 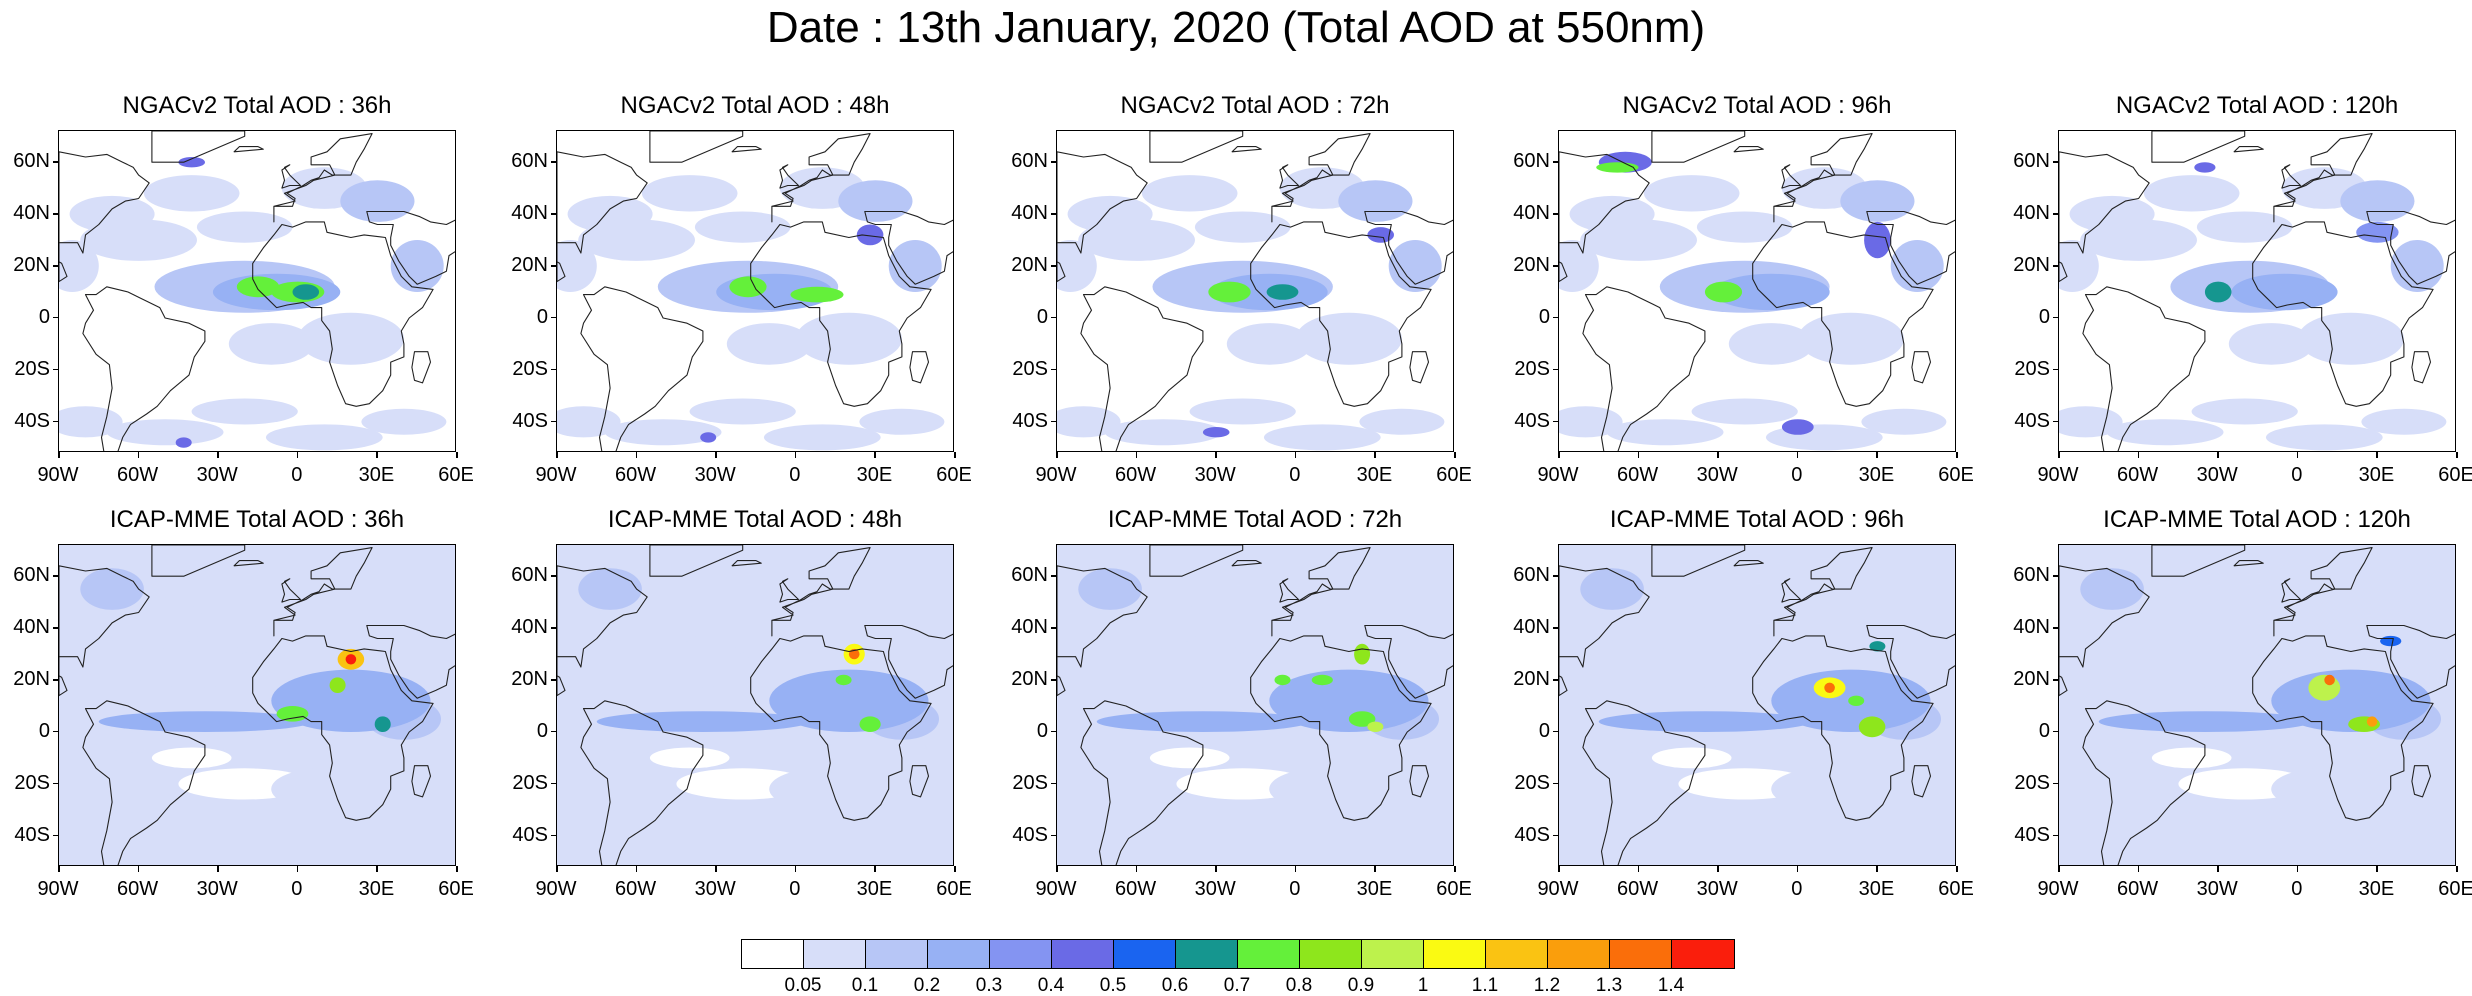 What do you see at coordinates (1237, 985) in the screenshot?
I see `colorbar-label: 0.7` at bounding box center [1237, 985].